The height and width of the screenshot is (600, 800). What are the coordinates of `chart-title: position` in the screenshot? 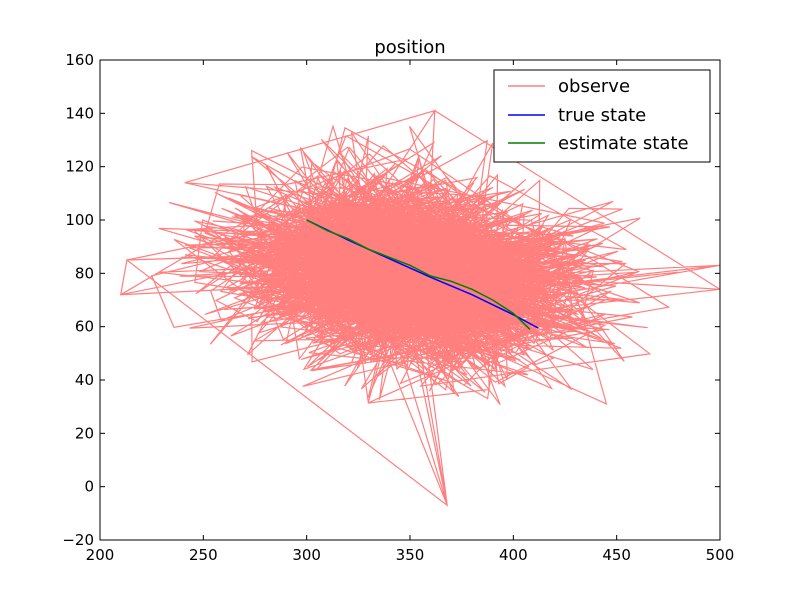 It's located at (409, 47).